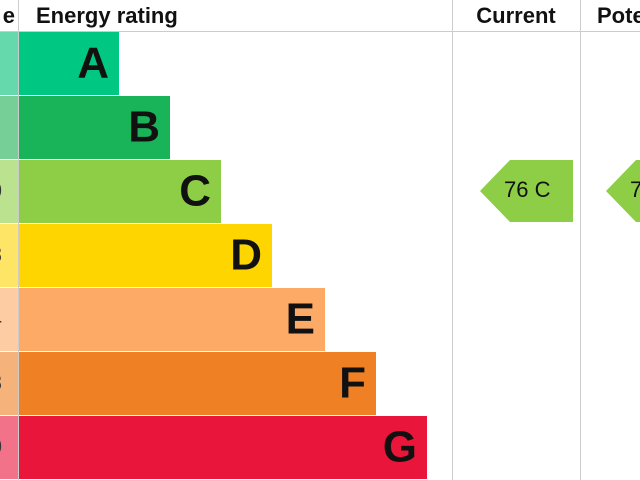 This screenshot has height=480, width=640. I want to click on current-label: 76 C, so click(527, 189).